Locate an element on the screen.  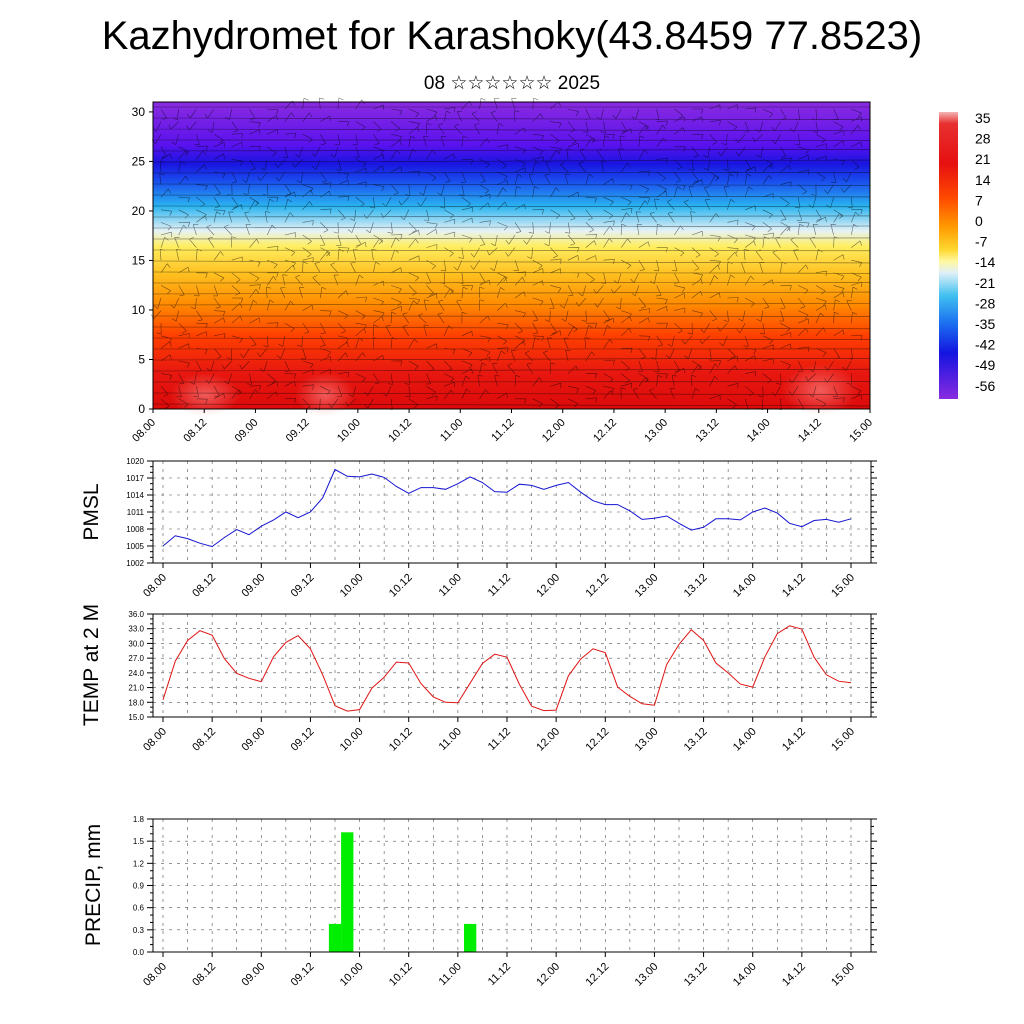
pmsl-x-tick-label: 10.00 is located at coordinates (352, 586).